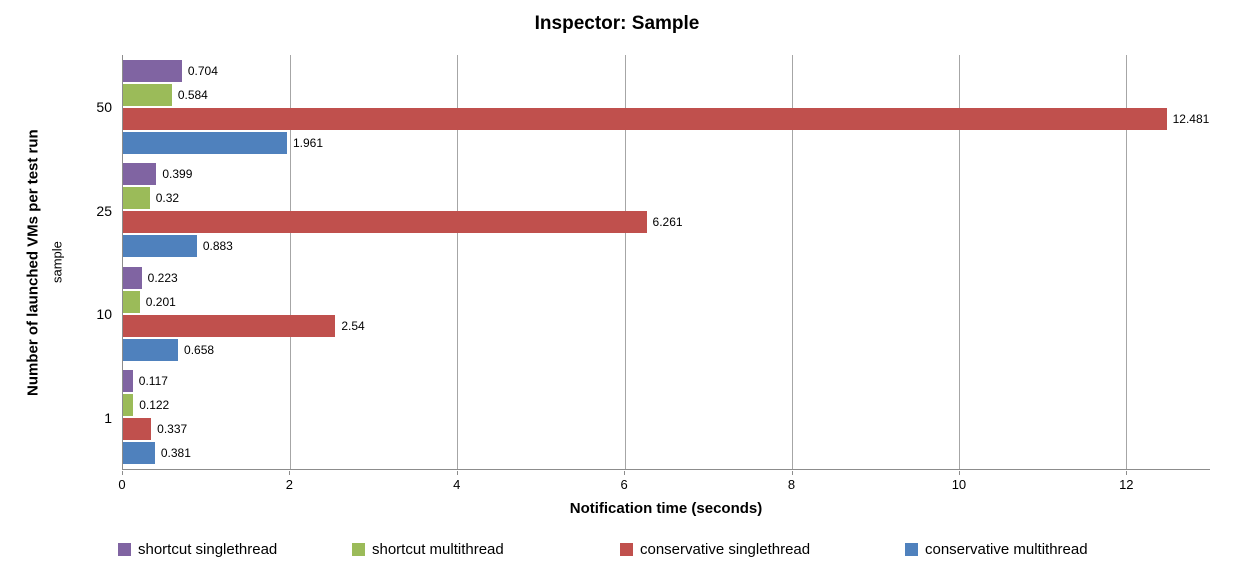 This screenshot has height=577, width=1234. What do you see at coordinates (177, 174) in the screenshot?
I see `bar-value-label: 0.399` at bounding box center [177, 174].